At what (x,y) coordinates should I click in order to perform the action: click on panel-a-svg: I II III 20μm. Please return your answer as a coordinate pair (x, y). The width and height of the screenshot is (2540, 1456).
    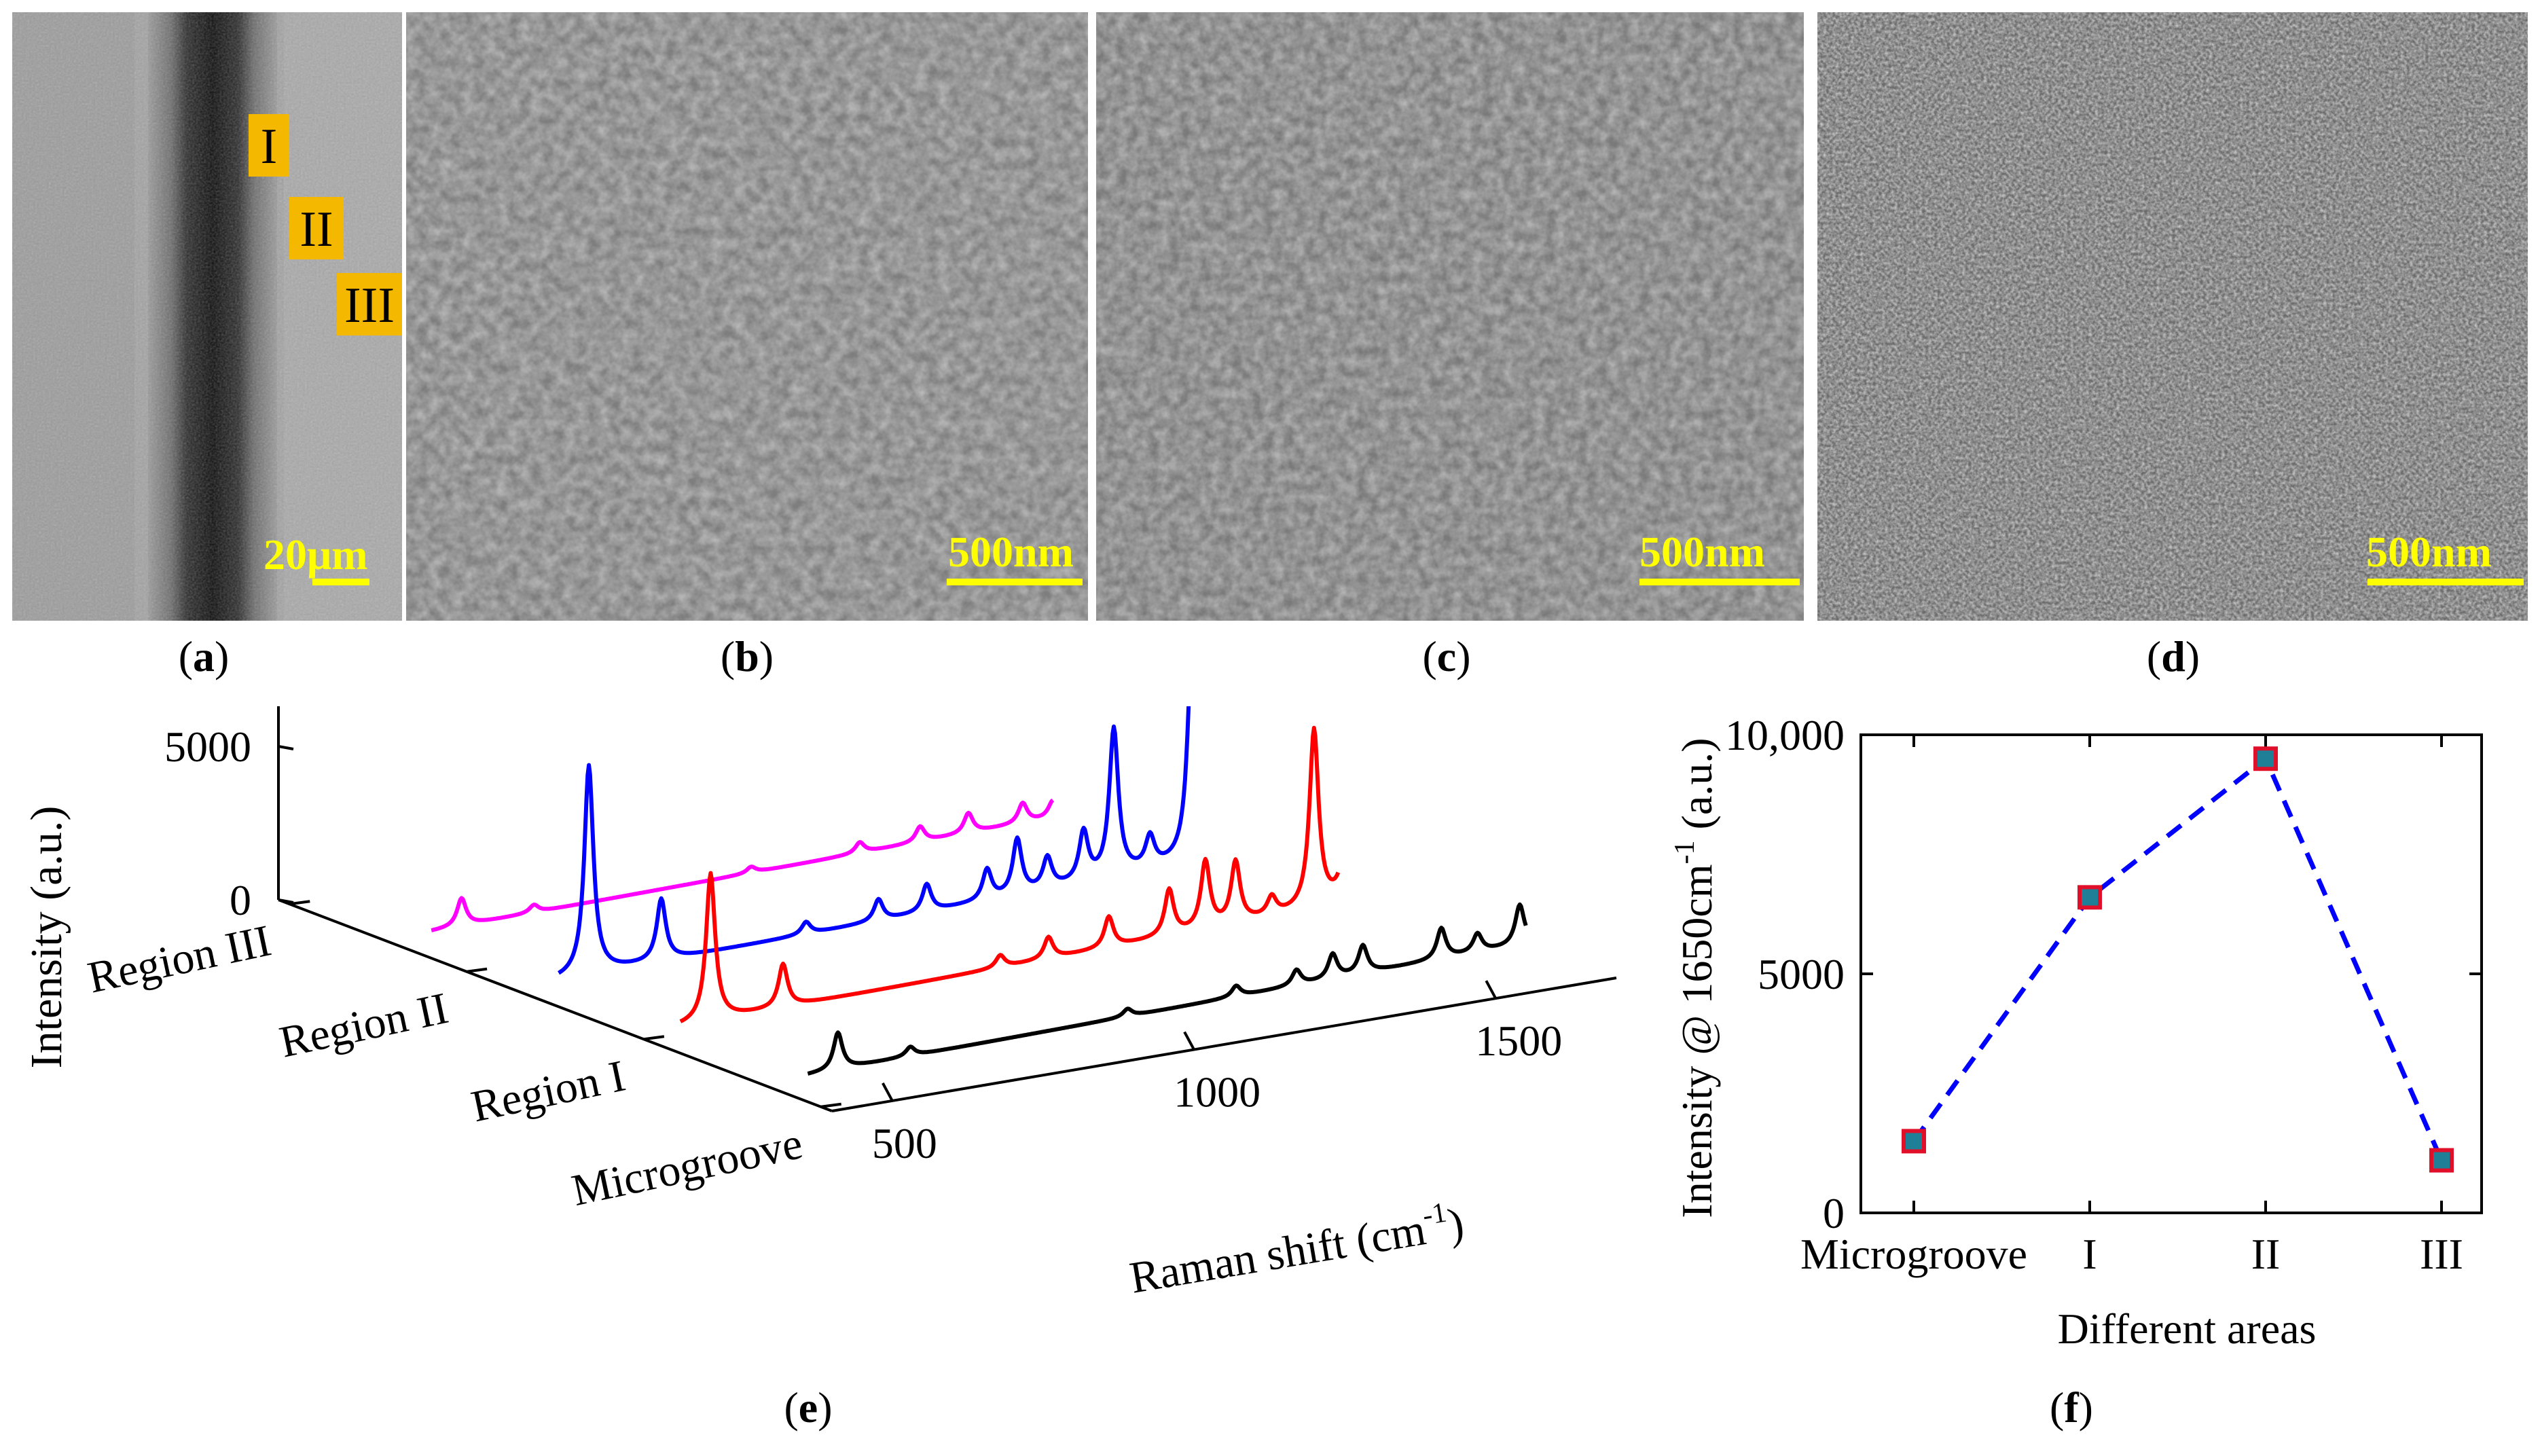
    Looking at the image, I should click on (207, 316).